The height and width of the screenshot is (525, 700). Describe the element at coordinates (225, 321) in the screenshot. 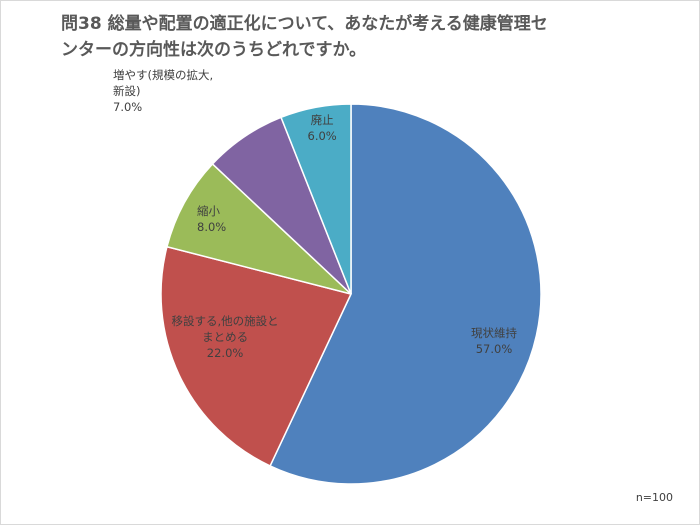

I see `slice-label-text: 移設する,他の施設と` at that location.